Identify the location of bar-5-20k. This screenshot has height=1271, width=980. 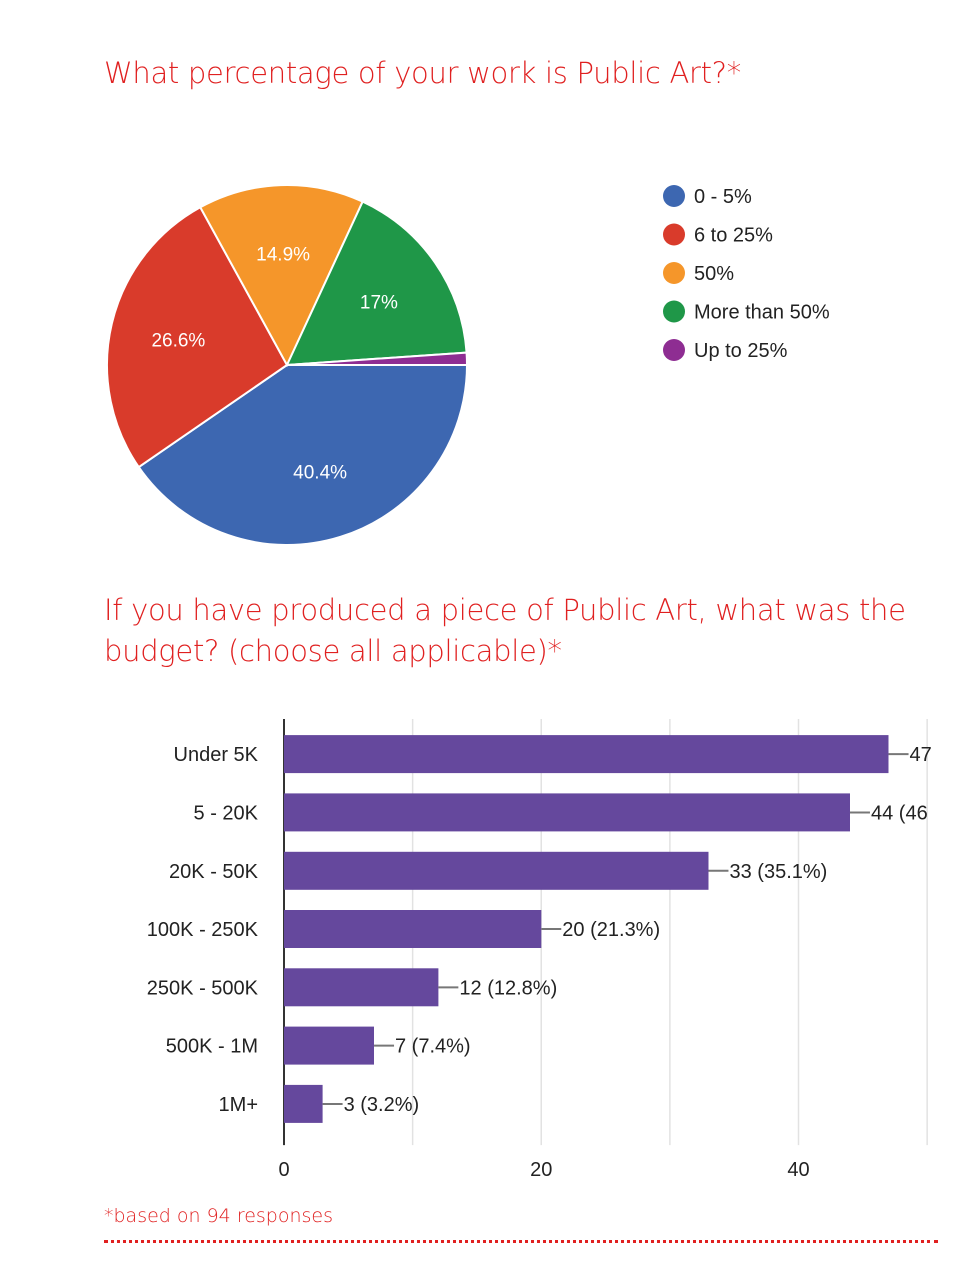
(567, 812).